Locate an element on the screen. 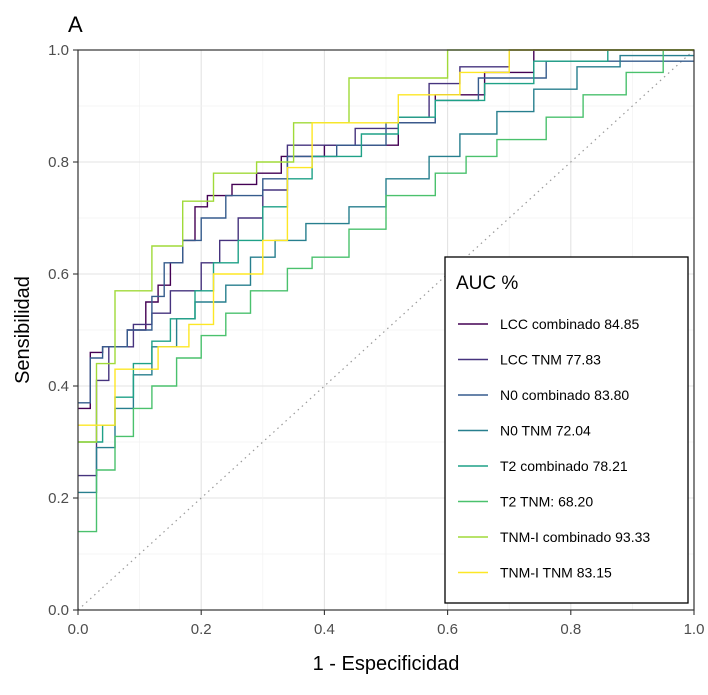  y-tick-label: 0.2 is located at coordinates (58, 498).